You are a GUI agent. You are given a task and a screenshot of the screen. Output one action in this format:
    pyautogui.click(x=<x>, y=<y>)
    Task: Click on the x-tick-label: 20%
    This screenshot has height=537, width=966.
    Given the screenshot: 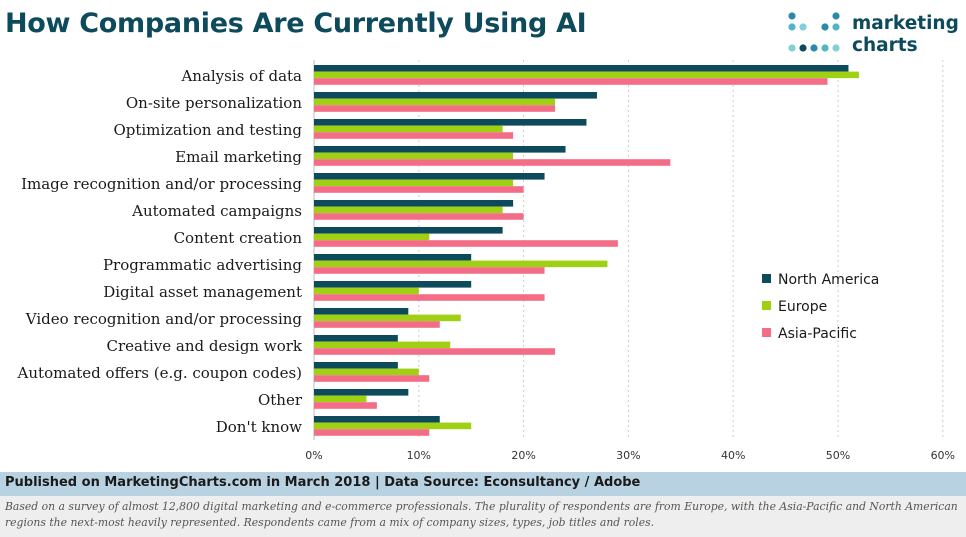 What is the action you would take?
    pyautogui.click(x=523, y=455)
    